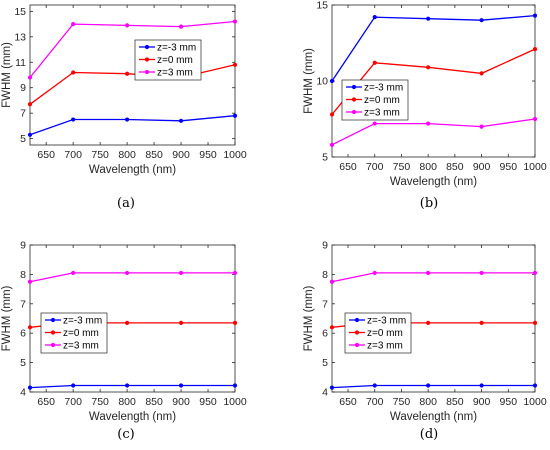 This screenshot has width=550, height=450. I want to click on y-tick-label: 6, so click(23, 334).